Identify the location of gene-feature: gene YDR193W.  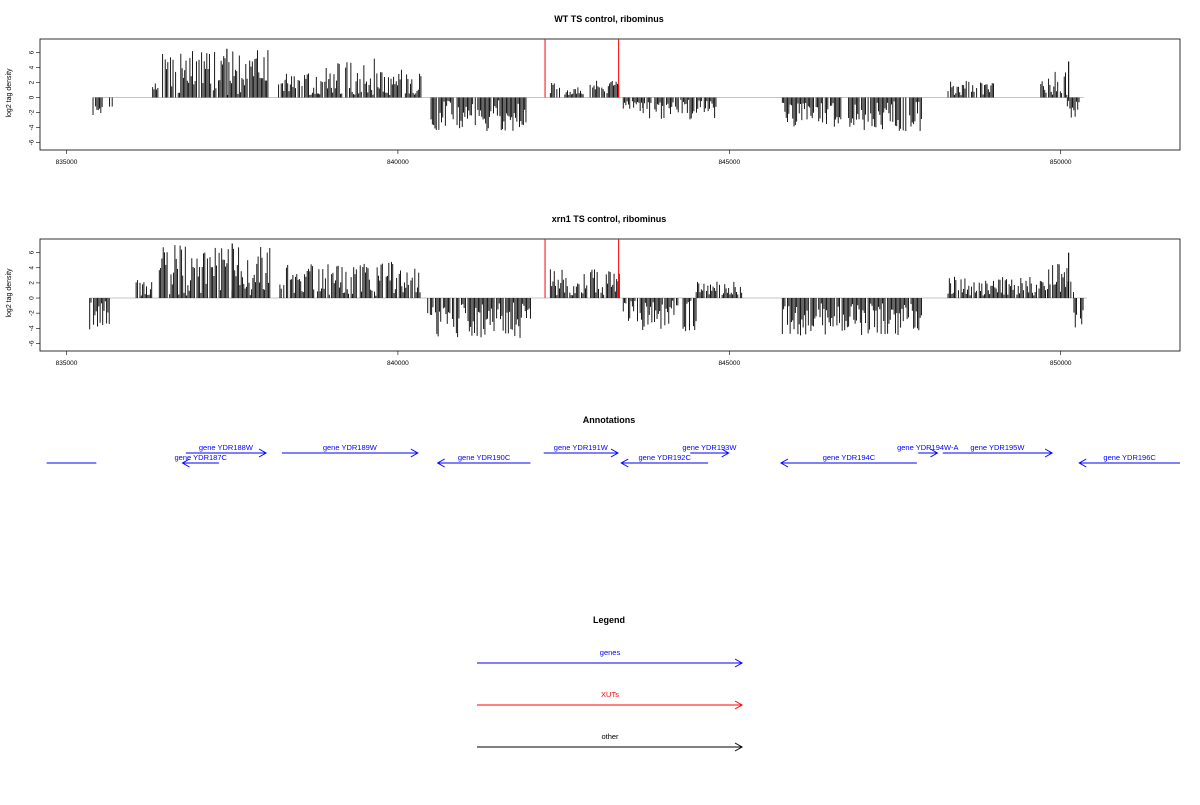
(709, 450).